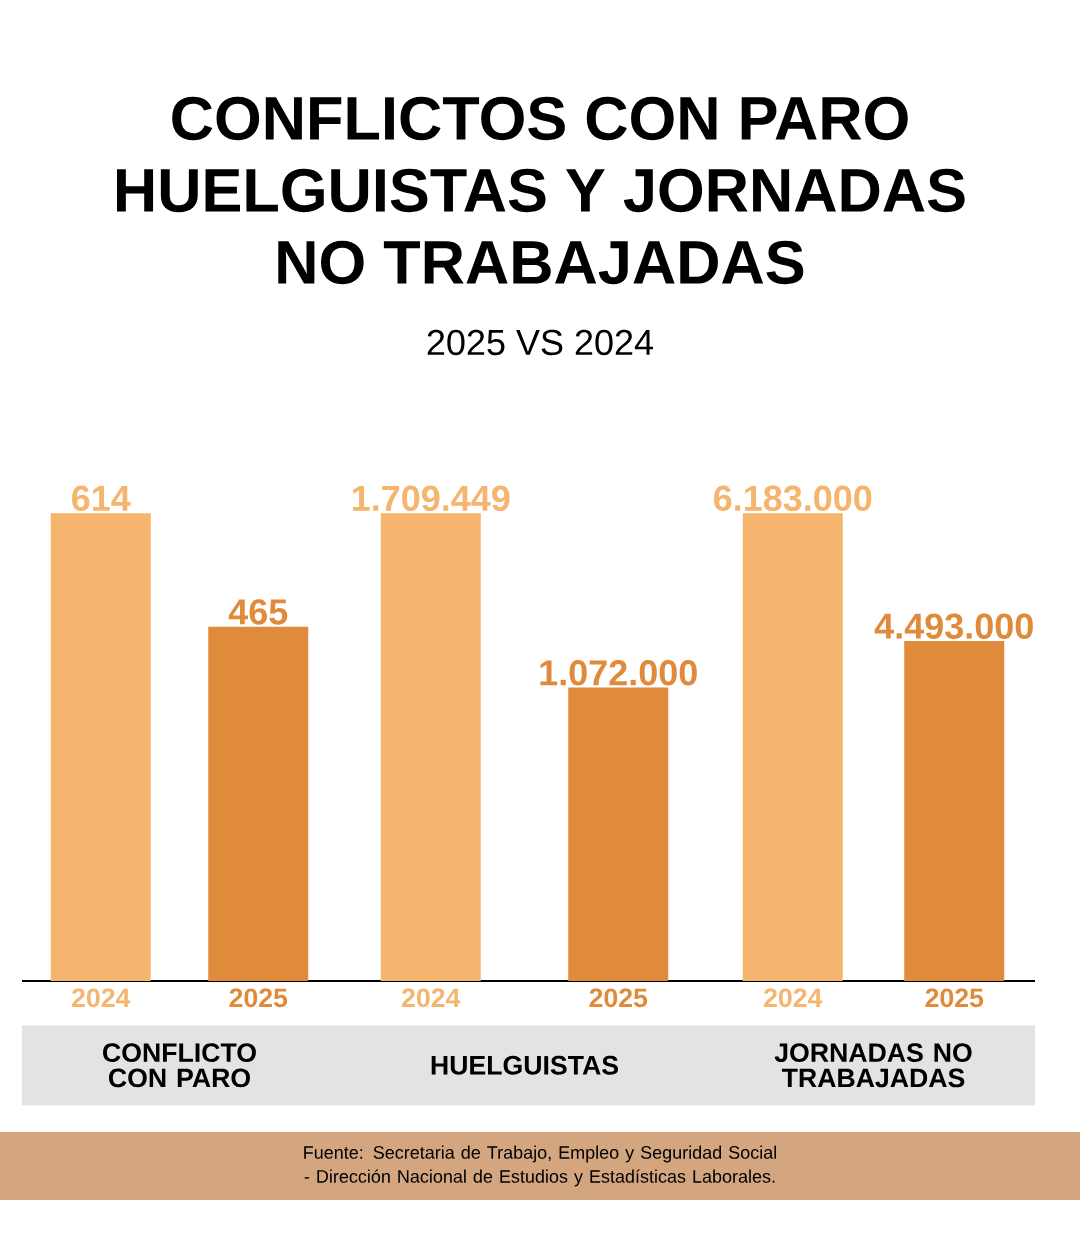  I want to click on text: CONFLICTOS CON PARO HUELGUISTAS Y JORNADAS NO TRABAJADAS, so click(541, 190).